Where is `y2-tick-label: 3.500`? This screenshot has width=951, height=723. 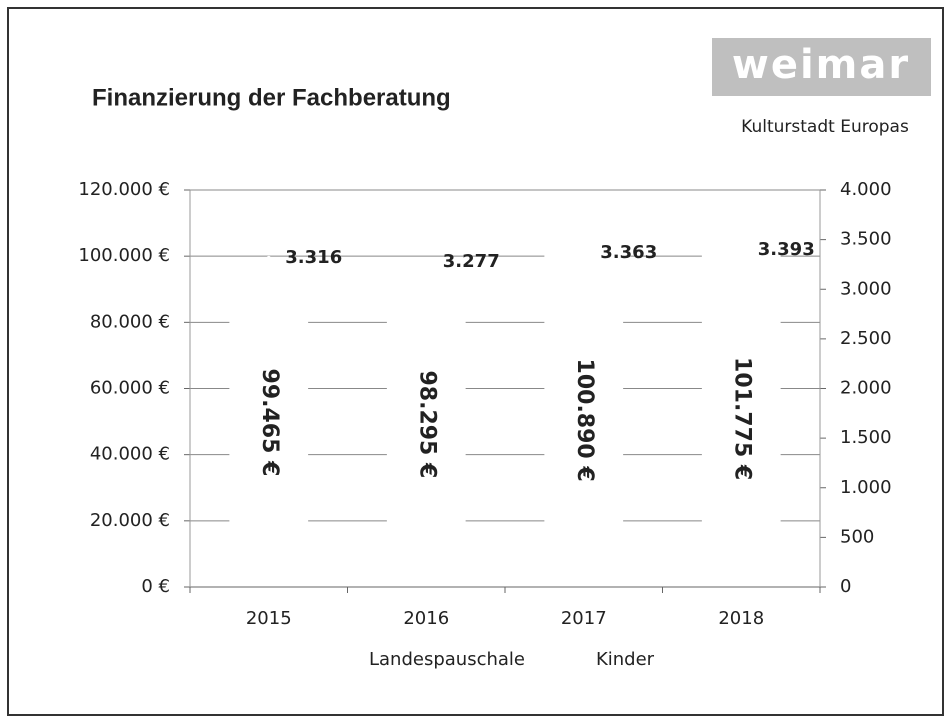
y2-tick-label: 3.500 is located at coordinates (866, 239).